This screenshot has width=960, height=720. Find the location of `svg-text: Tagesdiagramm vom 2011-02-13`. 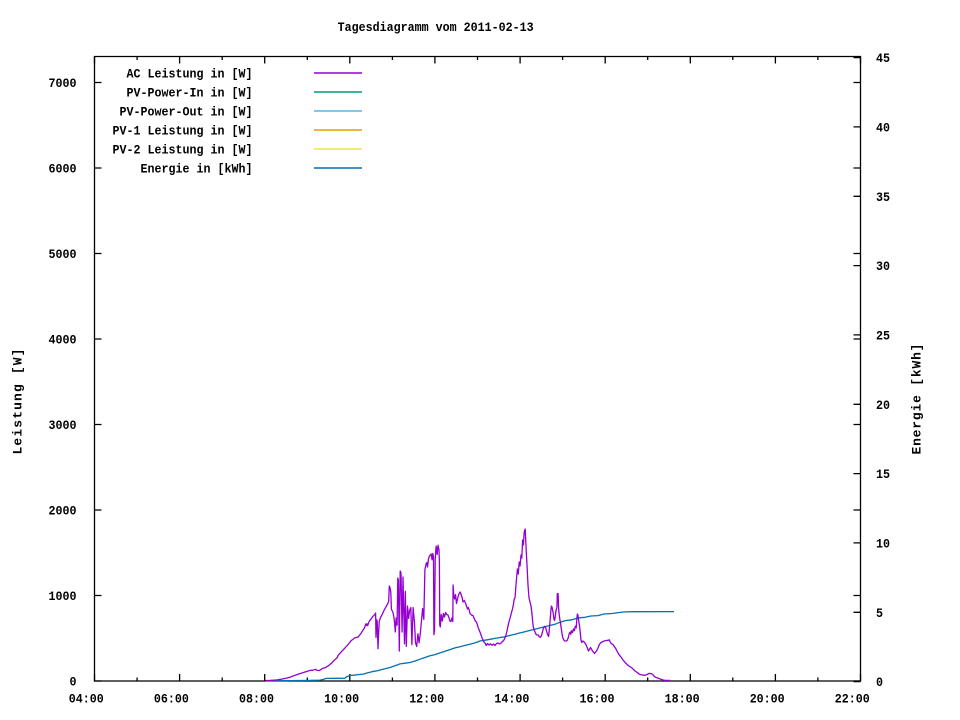

svg-text: Tagesdiagramm vom 2011-02-13 is located at coordinates (436, 27).